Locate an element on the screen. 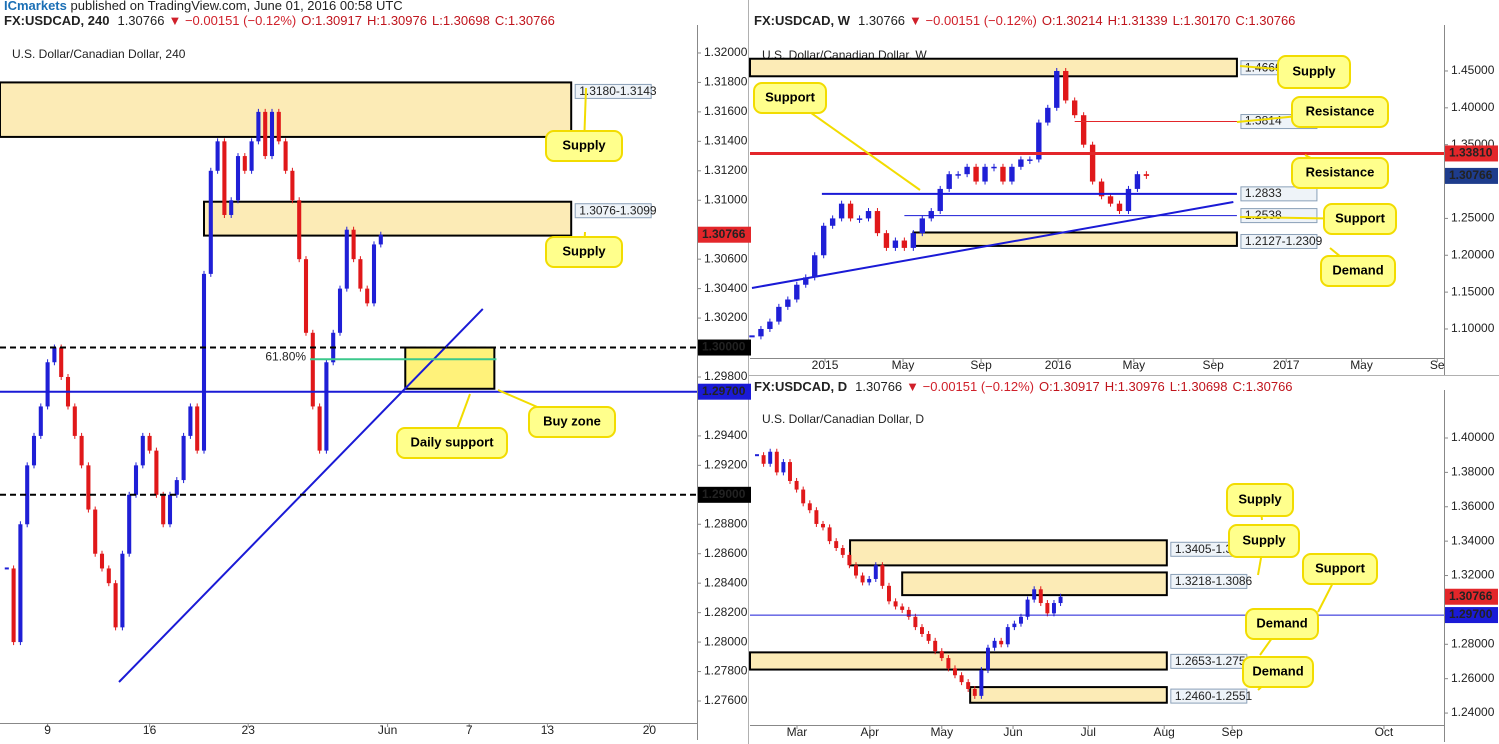  callout-label: Supply is located at coordinates (1264, 539).